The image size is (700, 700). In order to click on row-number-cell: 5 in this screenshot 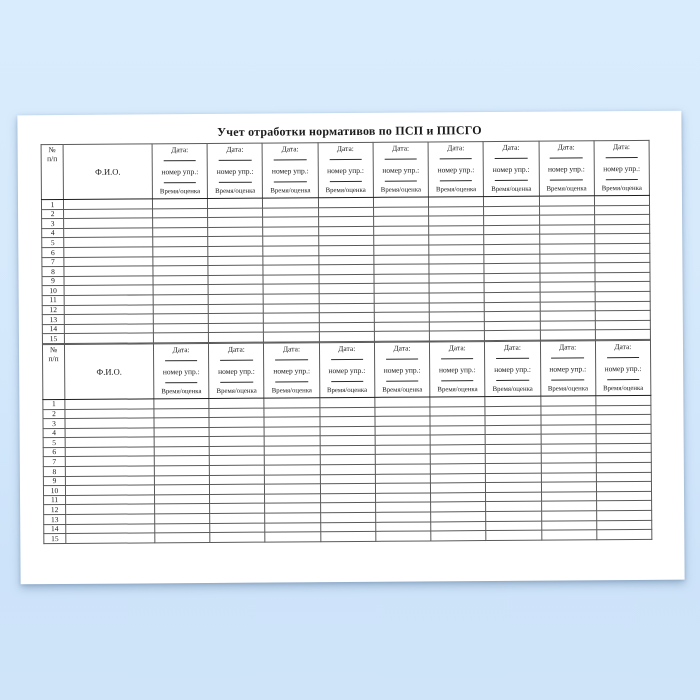, I will do `click(54, 442)`.